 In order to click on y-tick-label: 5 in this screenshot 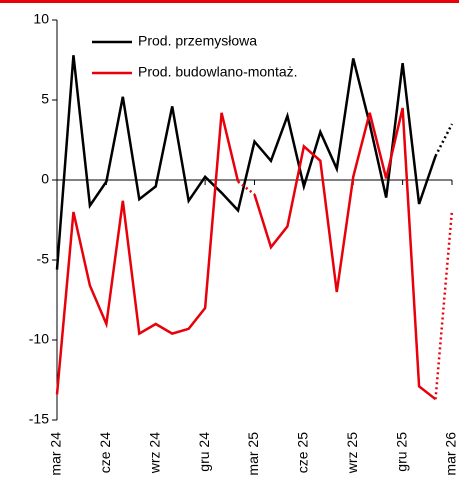, I will do `click(45, 99)`.